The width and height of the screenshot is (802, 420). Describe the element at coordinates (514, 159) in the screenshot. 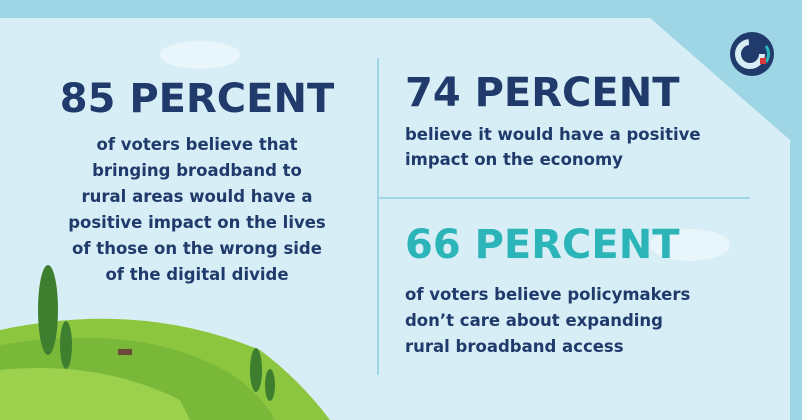

I see `stat-description: impact on the economy` at that location.